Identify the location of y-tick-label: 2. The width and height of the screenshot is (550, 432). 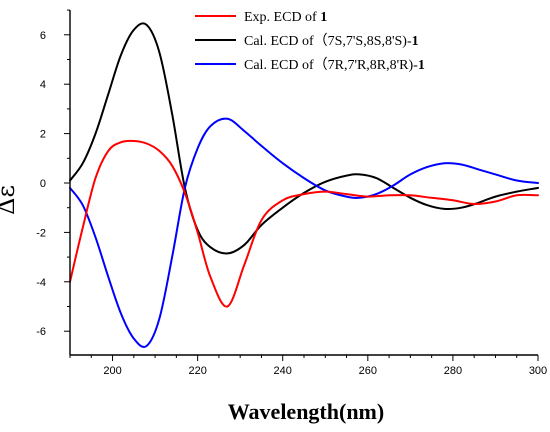
(43, 135).